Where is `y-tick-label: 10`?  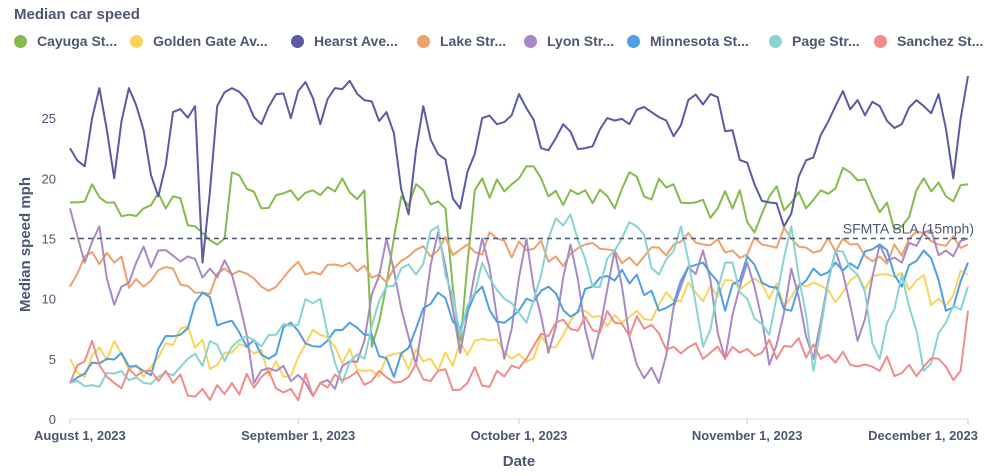 y-tick-label: 10 is located at coordinates (49, 299).